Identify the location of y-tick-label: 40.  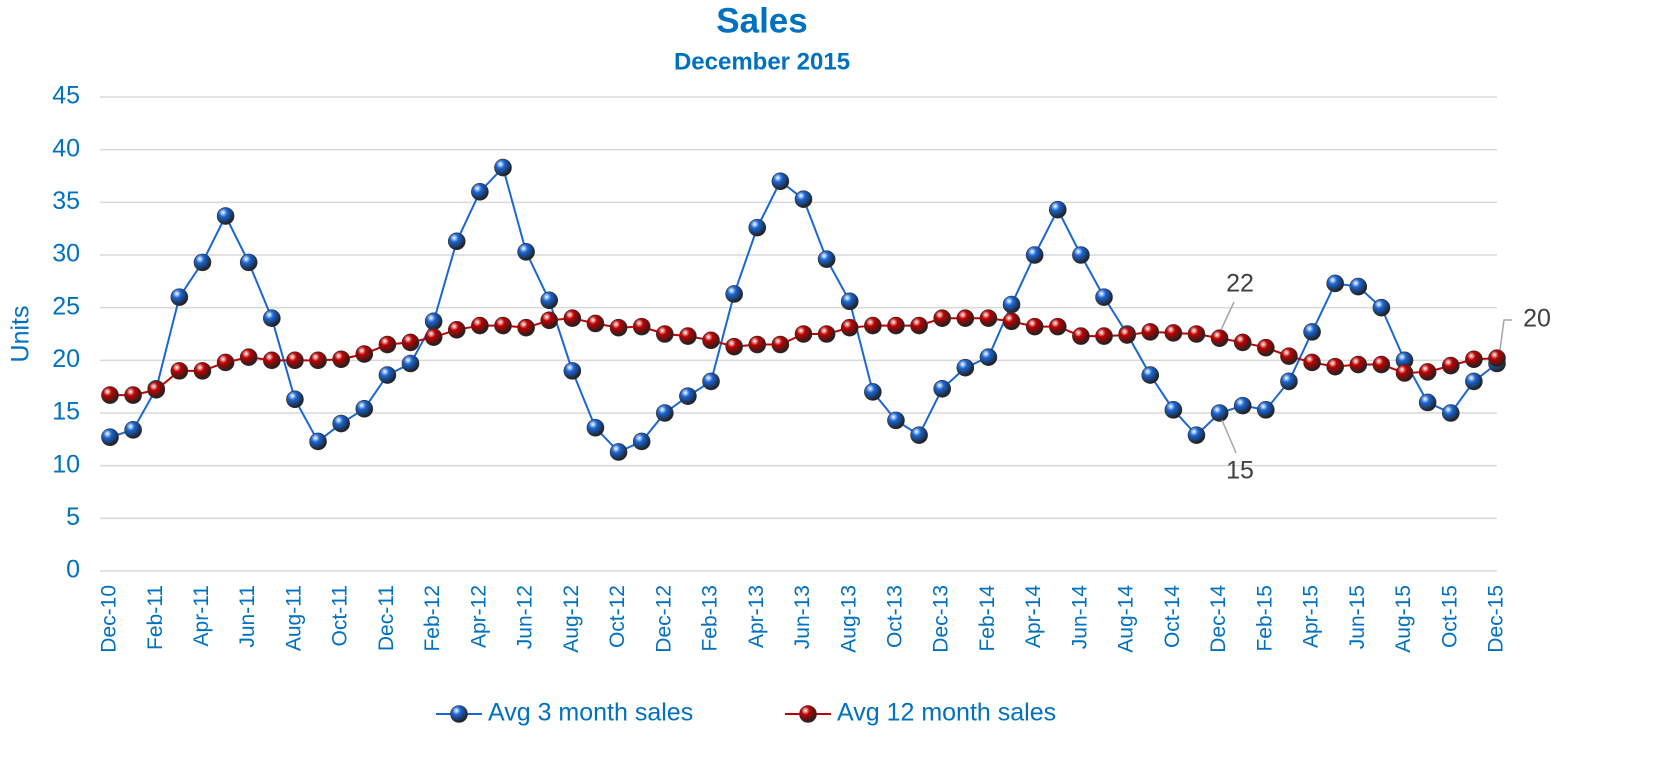
(66, 148).